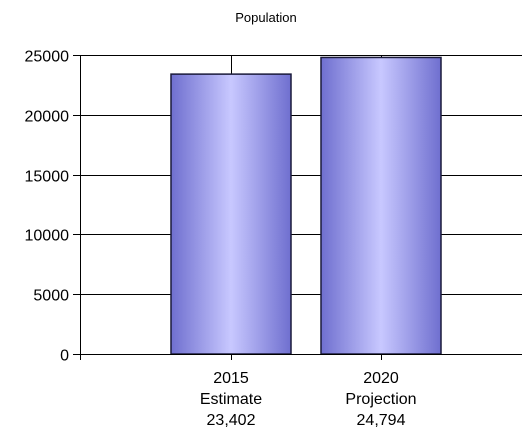  What do you see at coordinates (381, 378) in the screenshot?
I see `x-tick-year: 2020` at bounding box center [381, 378].